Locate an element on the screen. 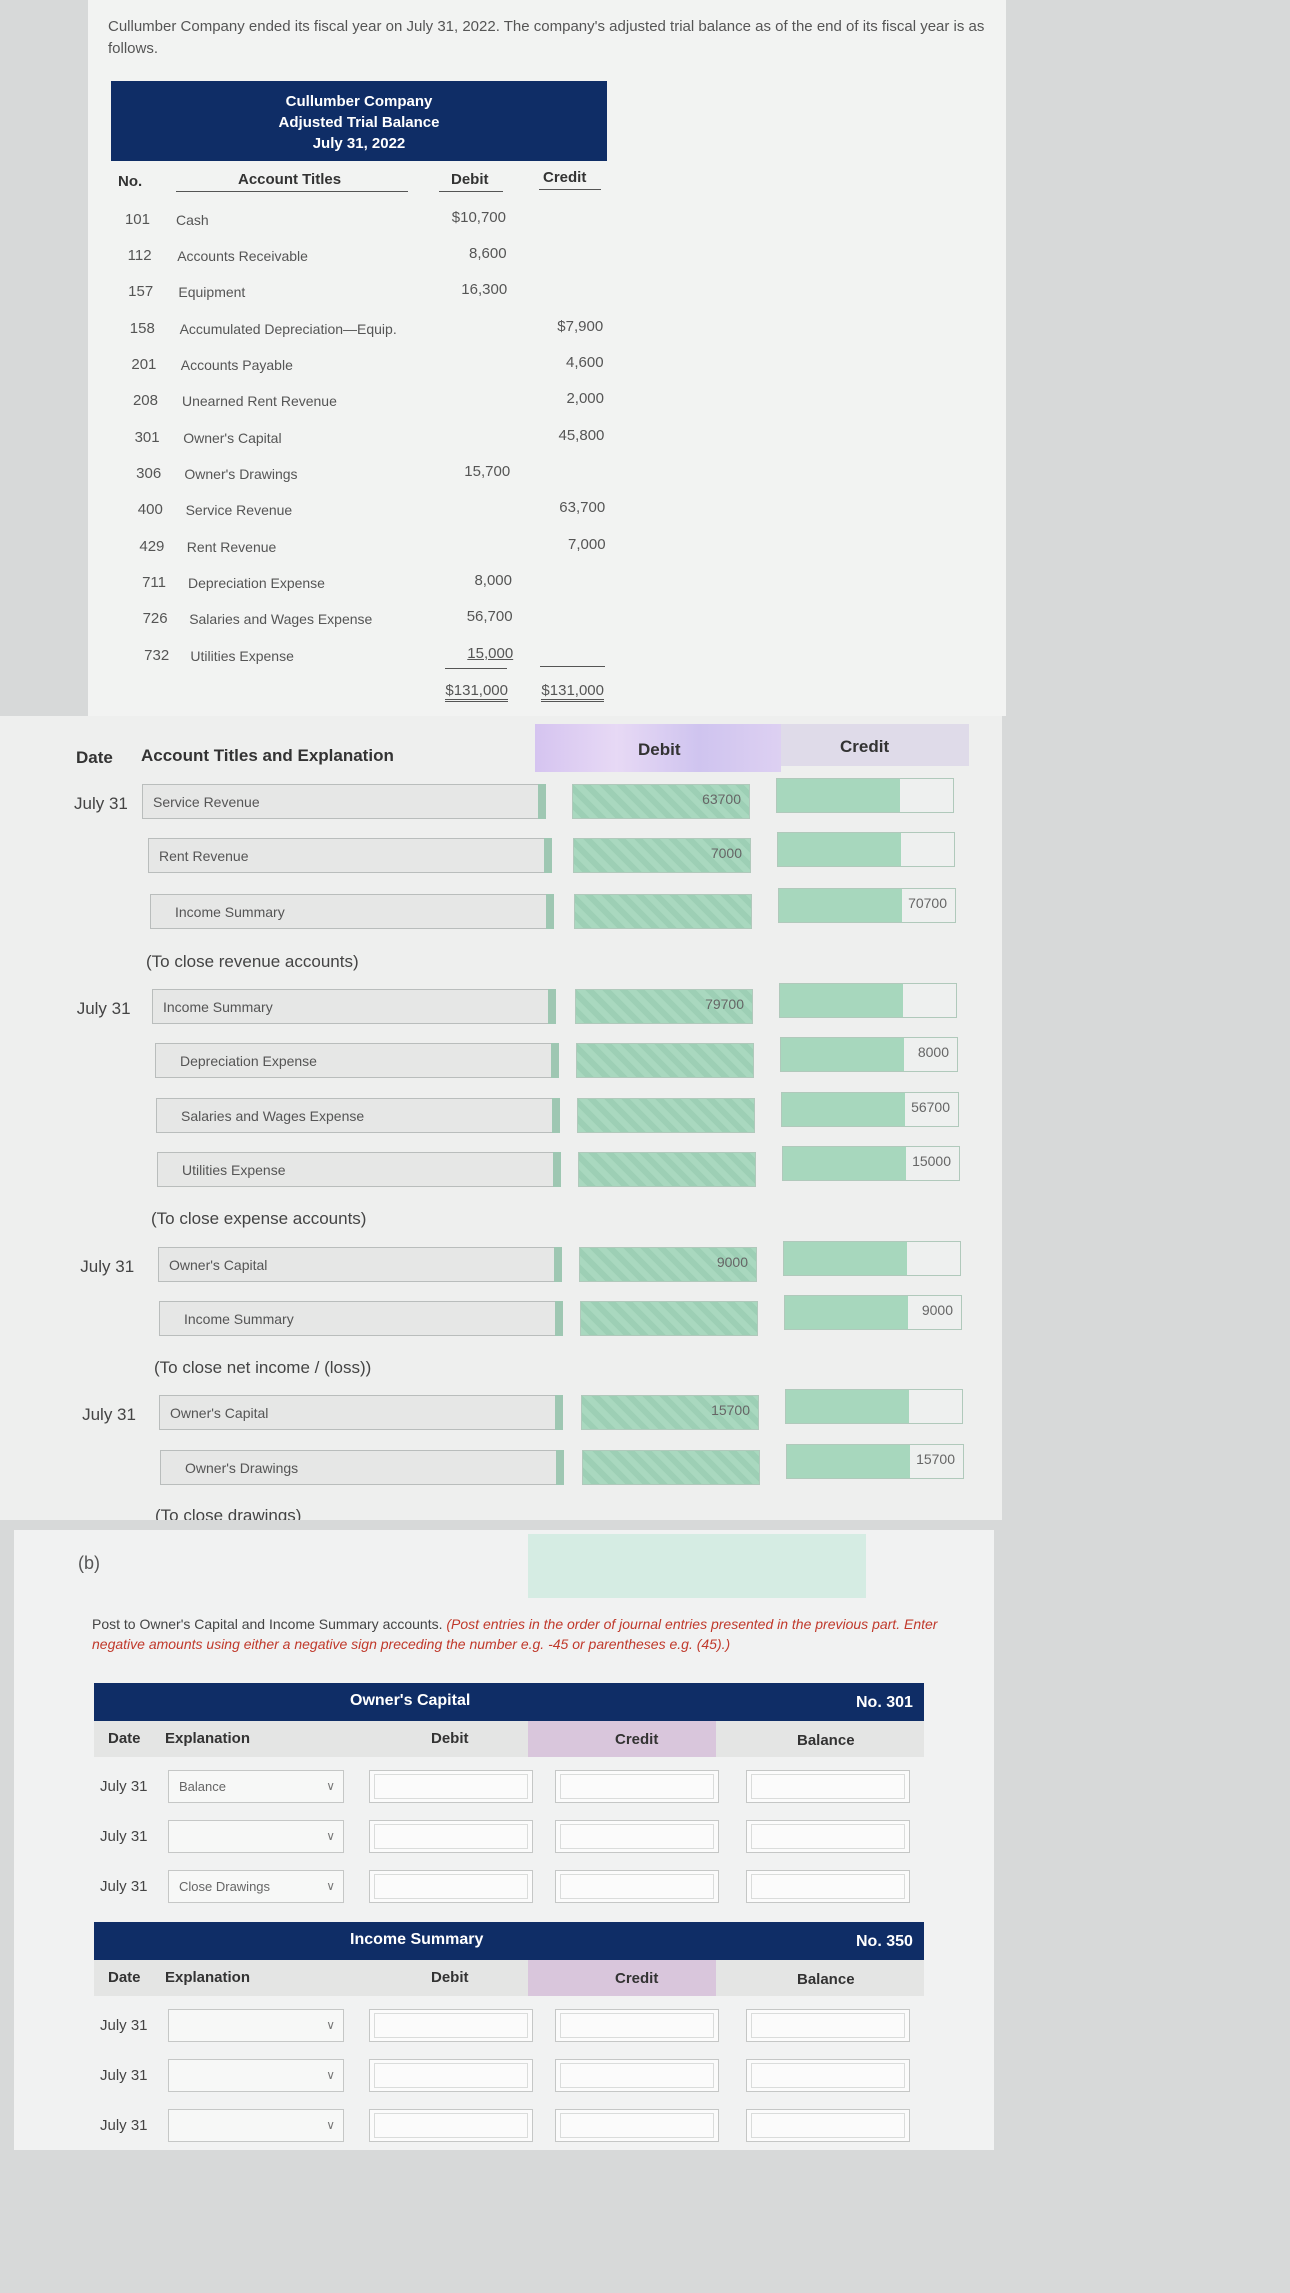 The image size is (1290, 2293). tb-credit-value: 4,600 is located at coordinates (585, 362).